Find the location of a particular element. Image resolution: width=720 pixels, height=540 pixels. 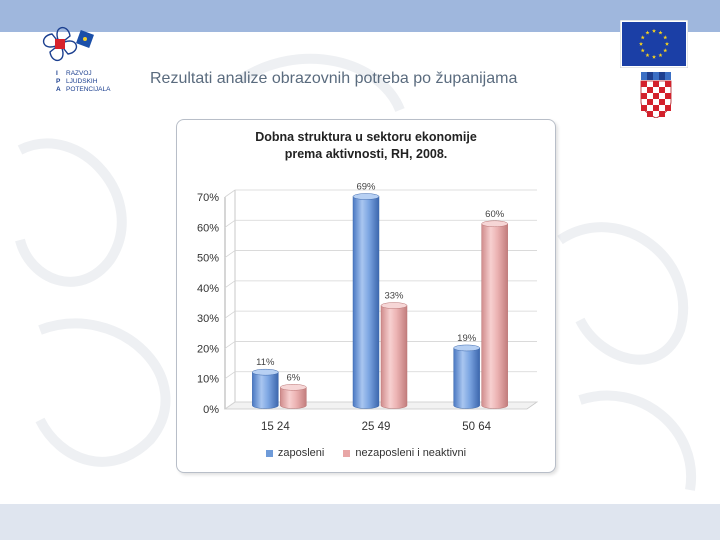

legend-item-zaposleni: zaposleni is located at coordinates (295, 453).